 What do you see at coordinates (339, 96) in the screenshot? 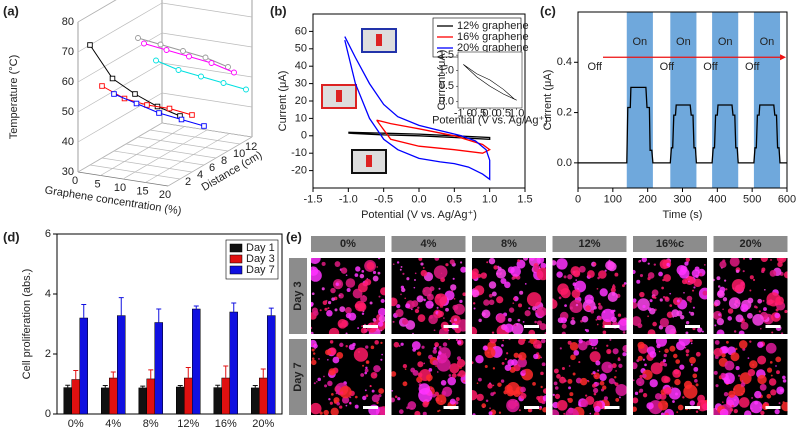
I see `photo-electrode` at bounding box center [339, 96].